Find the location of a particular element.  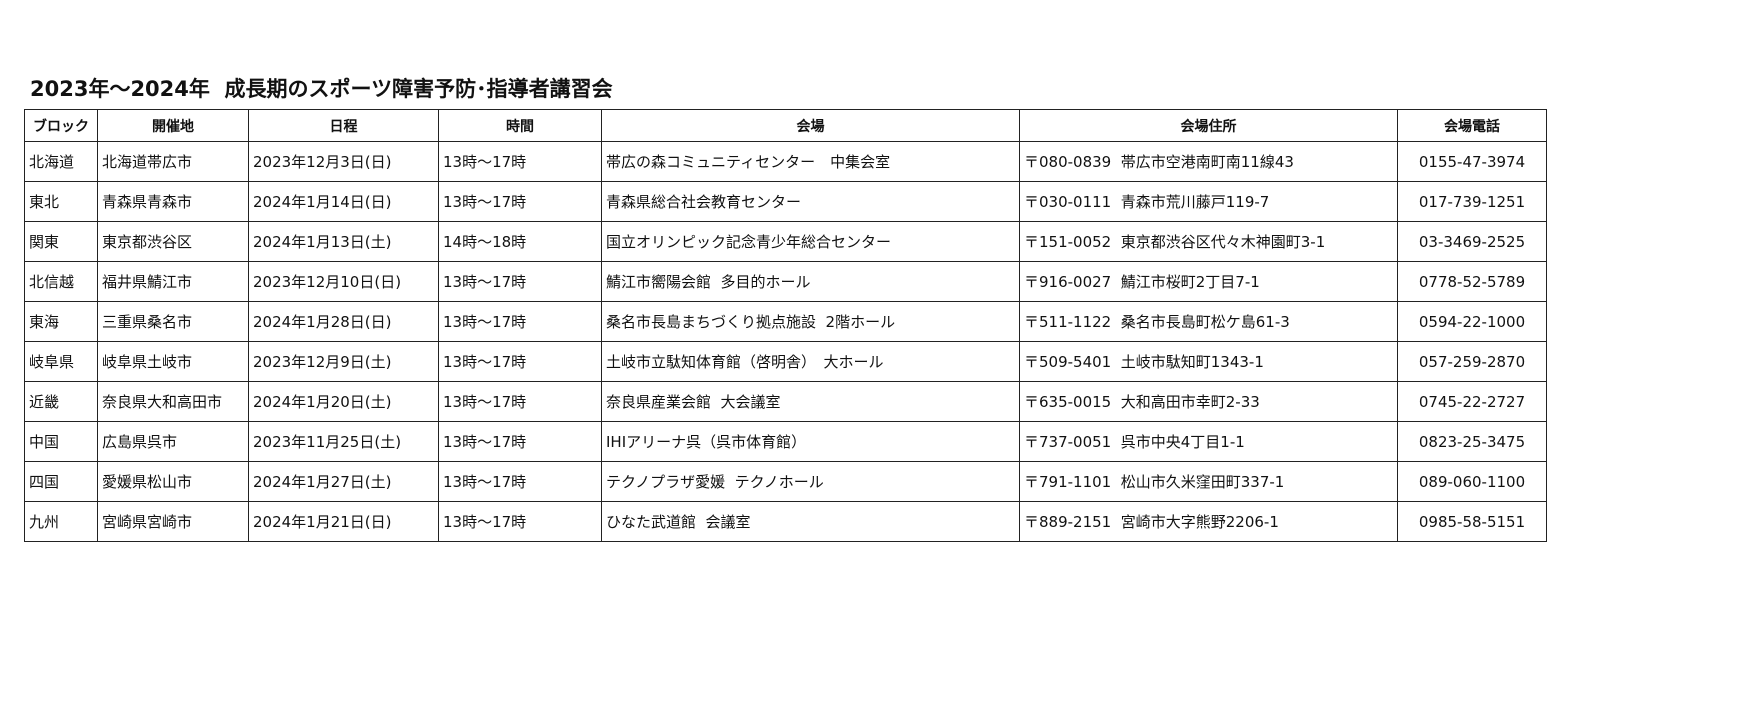

cell-address: 〒737-0051 呉市中央4丁目1-1 is located at coordinates (1208, 441).